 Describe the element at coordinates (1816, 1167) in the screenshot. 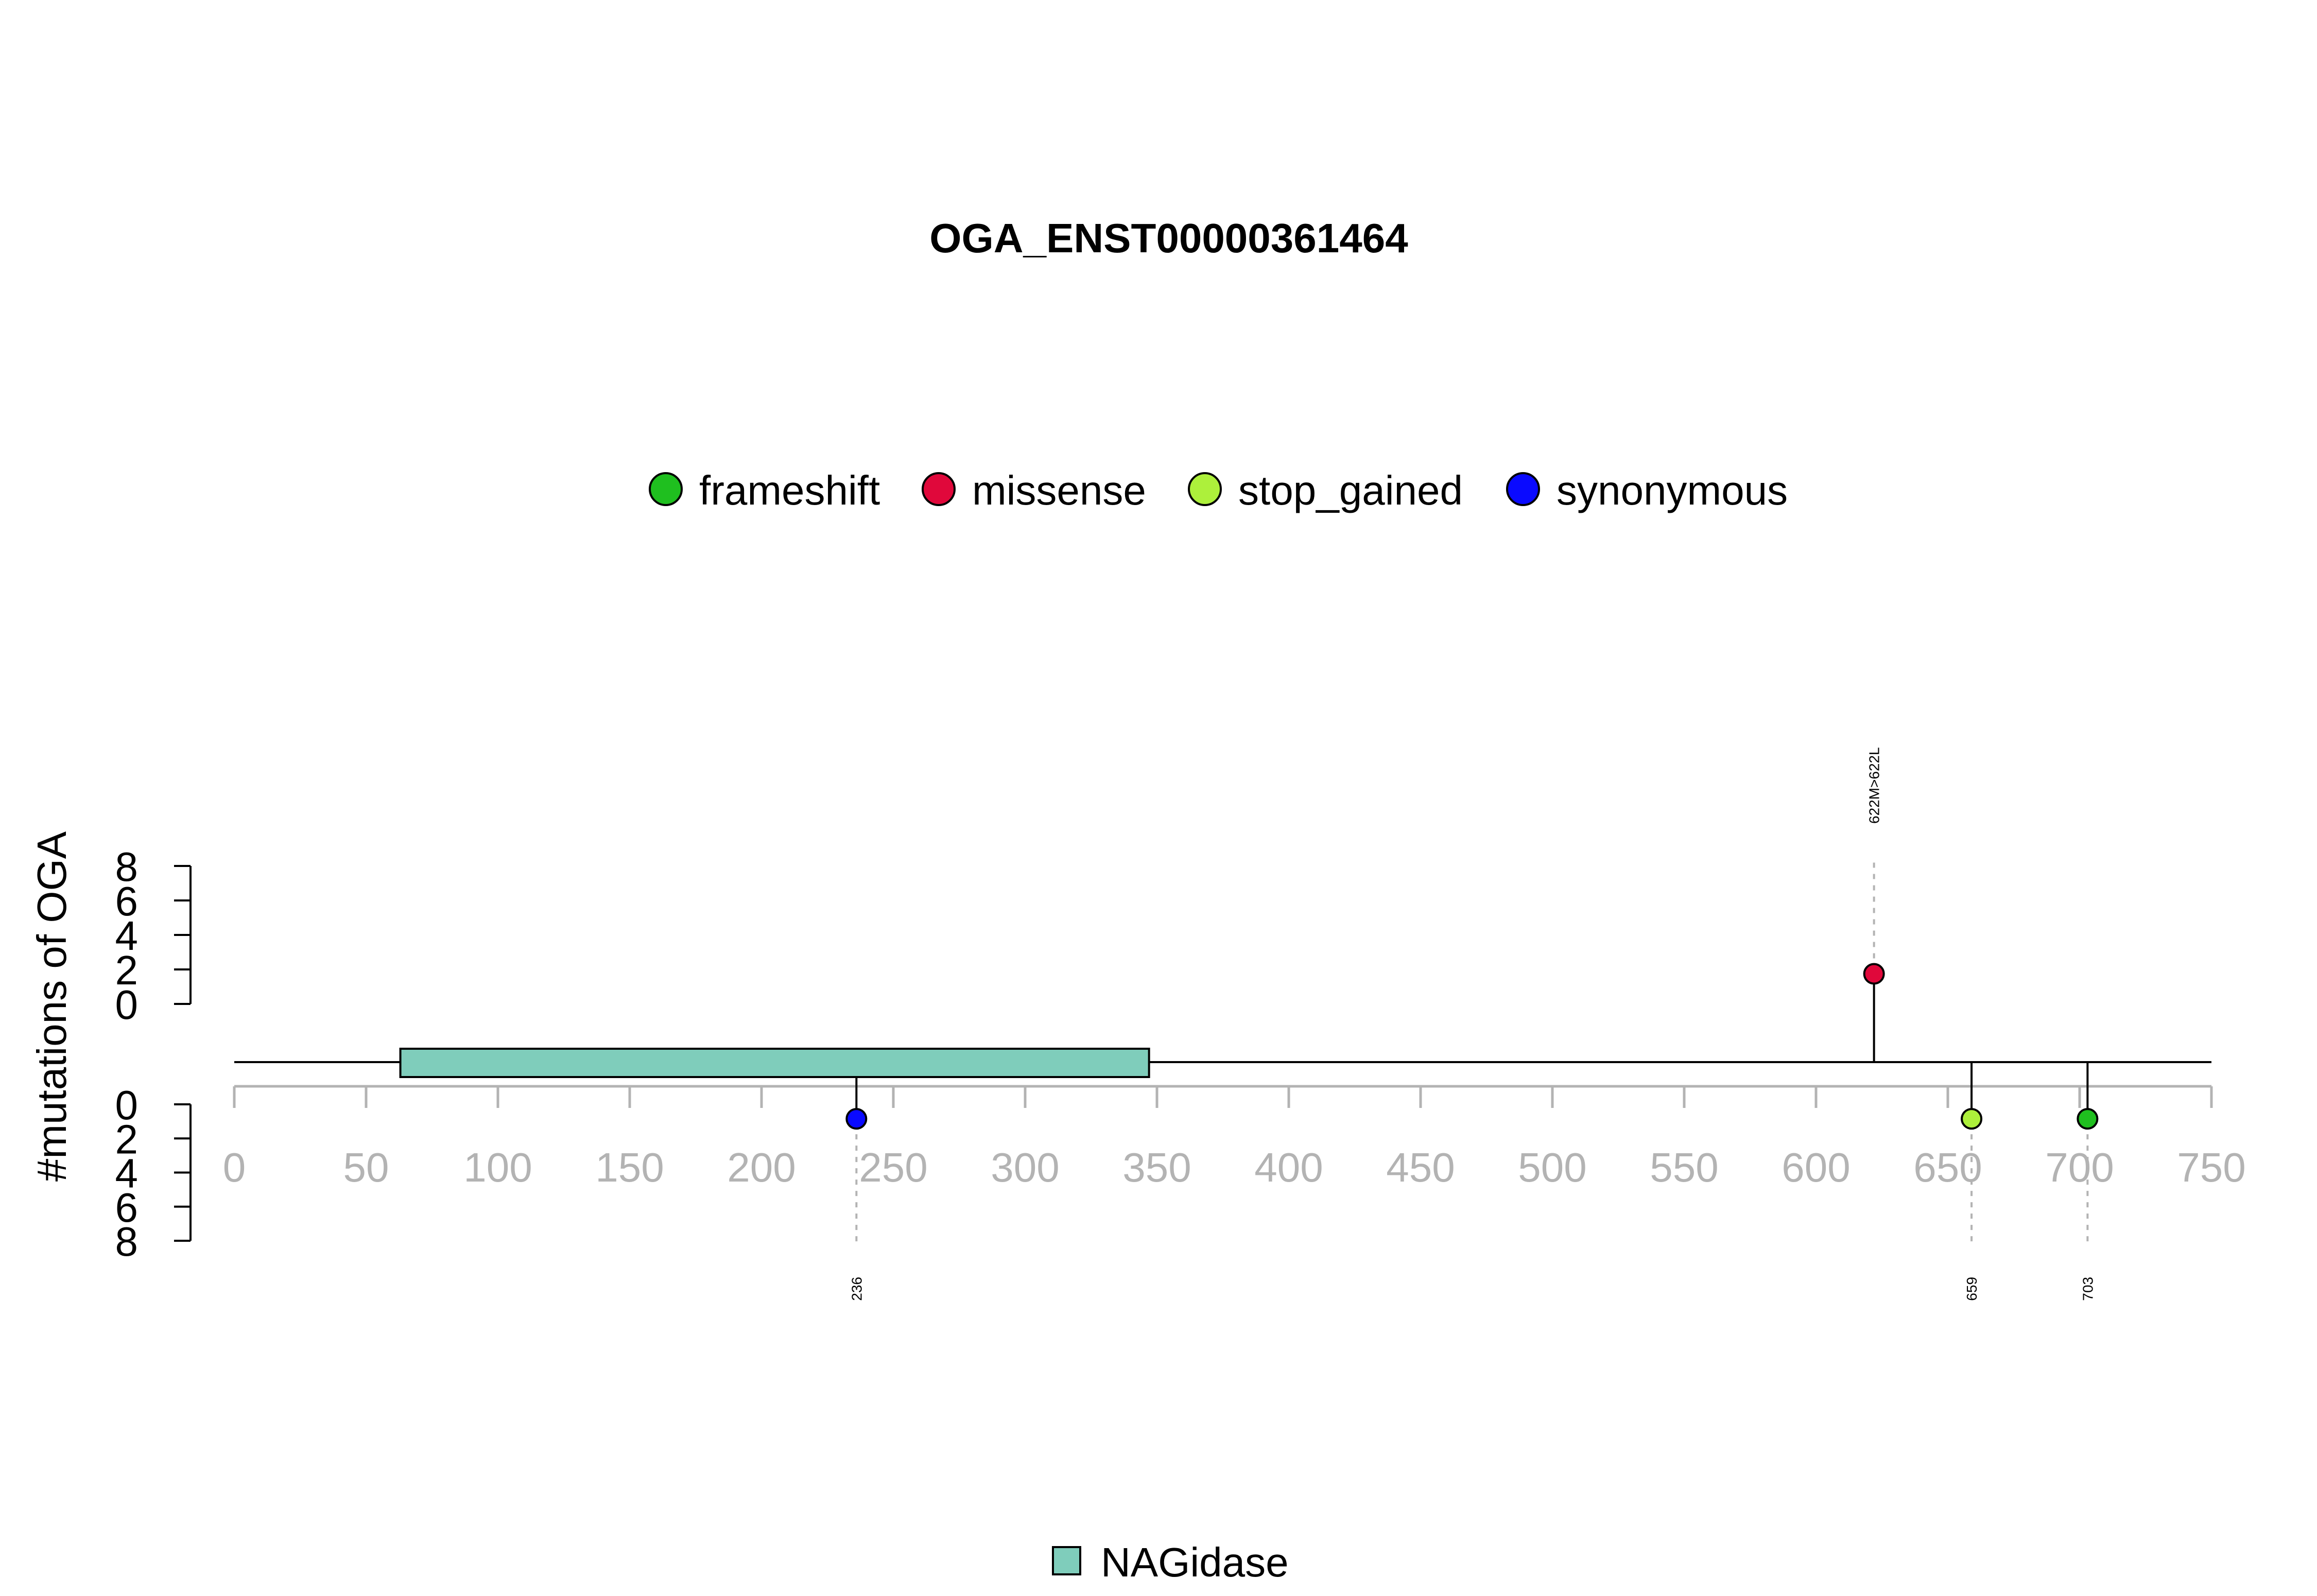

I see `x-tick-label-600: 600` at that location.